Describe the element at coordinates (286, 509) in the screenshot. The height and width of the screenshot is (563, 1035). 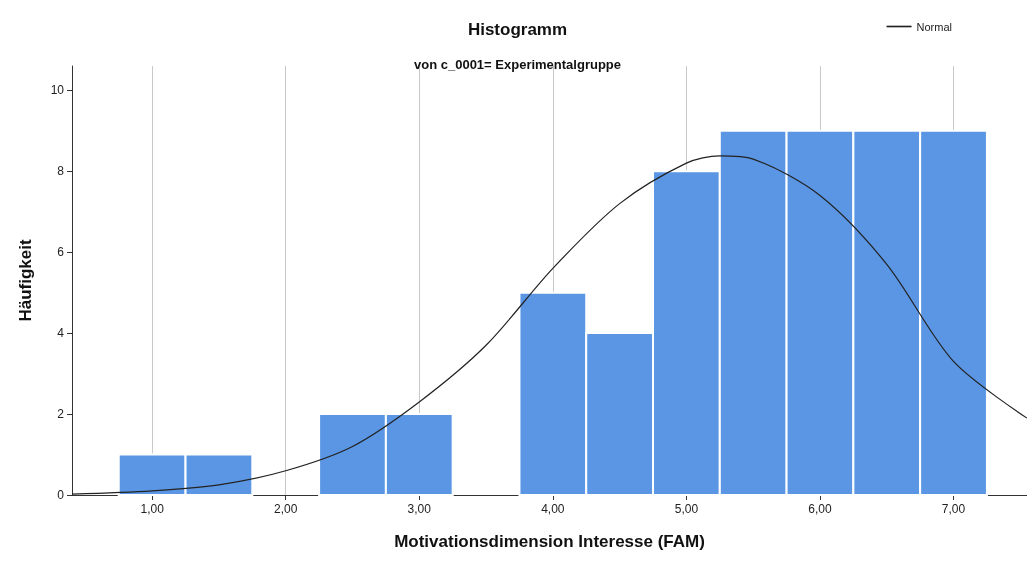
I see `x-tick-label: 2,00` at that location.